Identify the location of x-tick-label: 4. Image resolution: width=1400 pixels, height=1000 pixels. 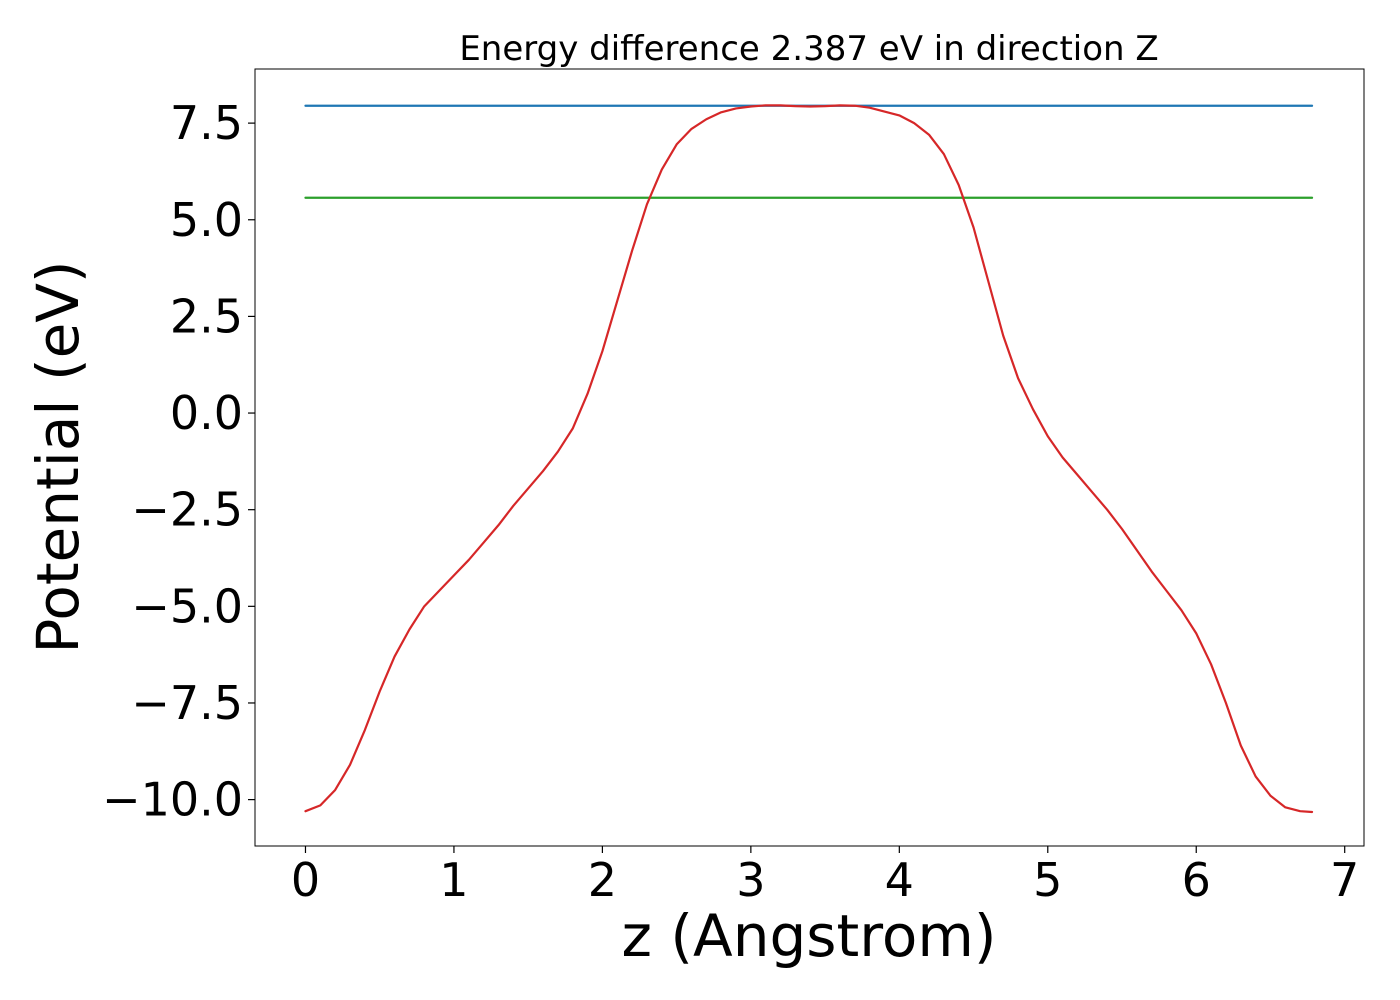
(899, 880).